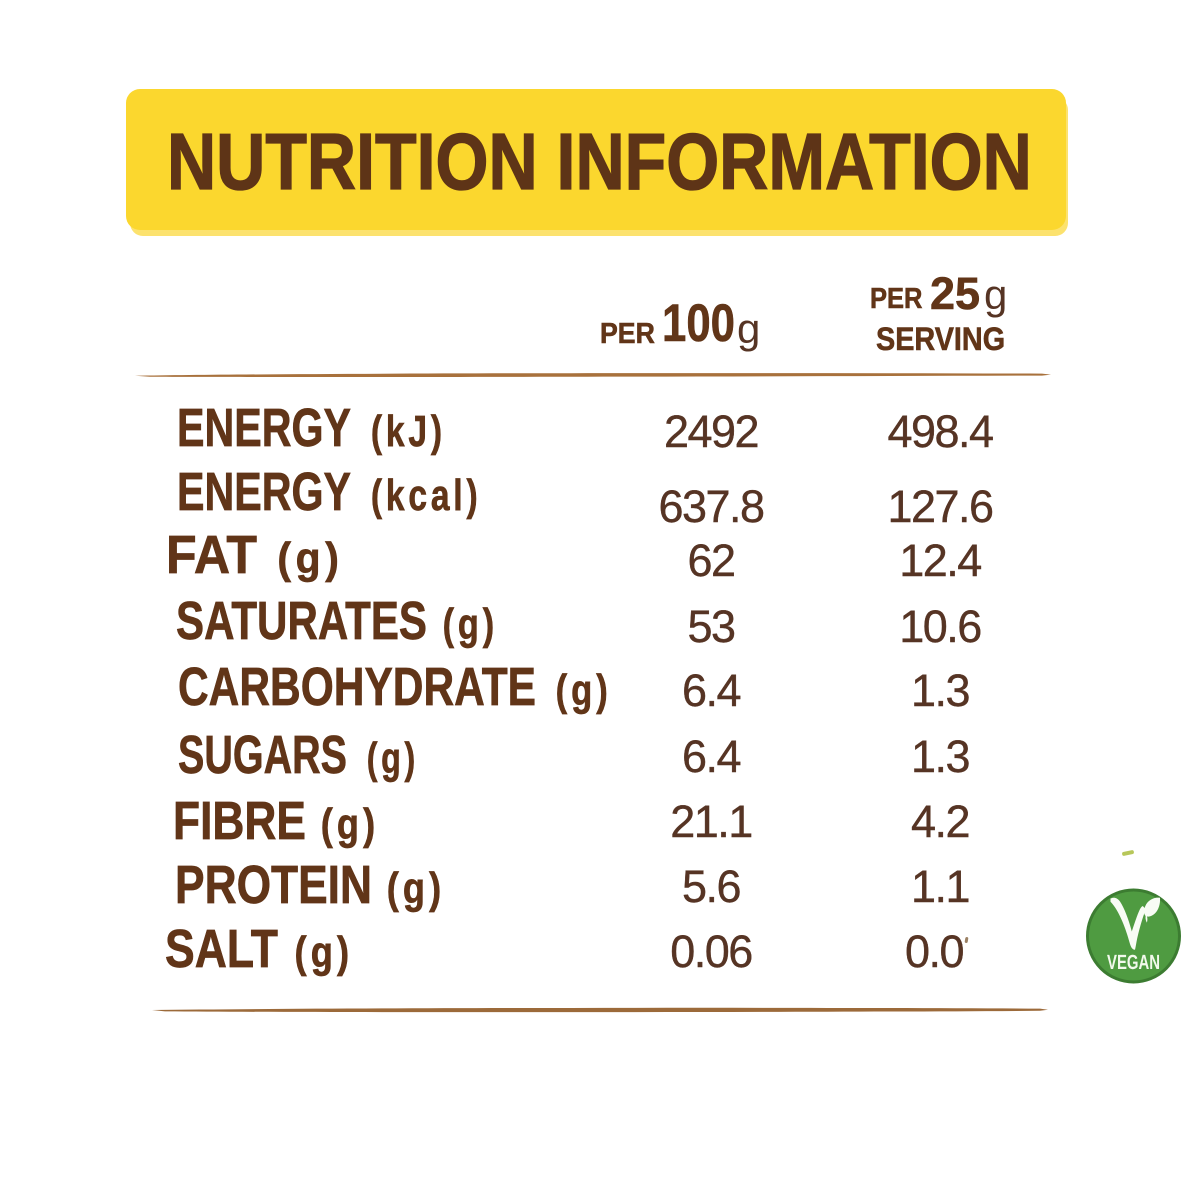  I want to click on svg-text: VEGAN, so click(1133, 962).